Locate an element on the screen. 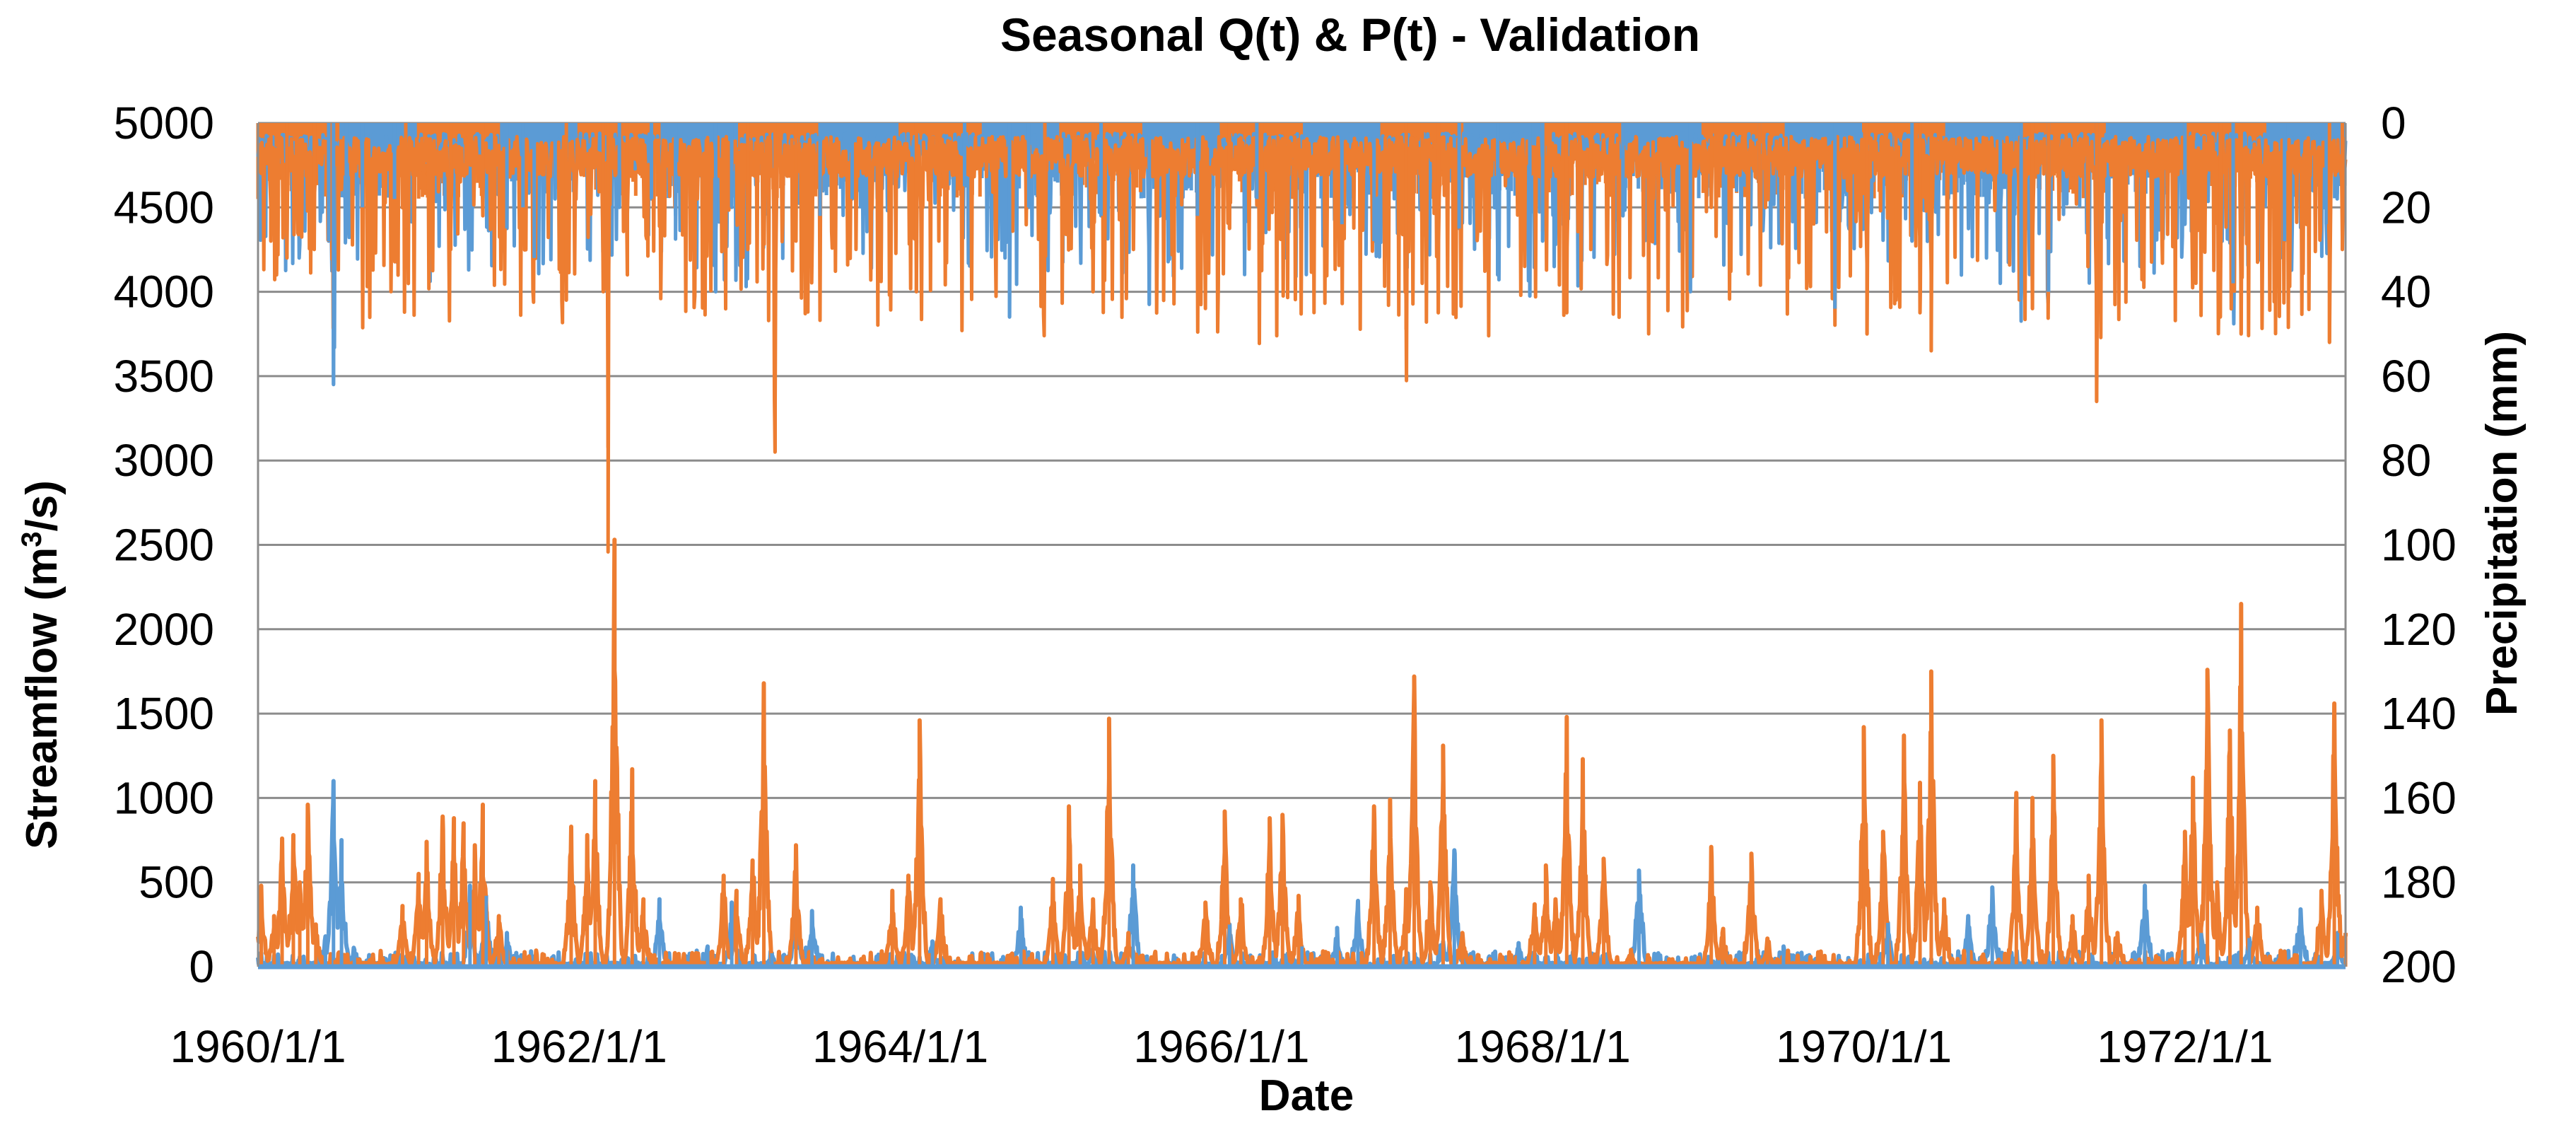  y-right-tick-label: 40 is located at coordinates (2406, 292).